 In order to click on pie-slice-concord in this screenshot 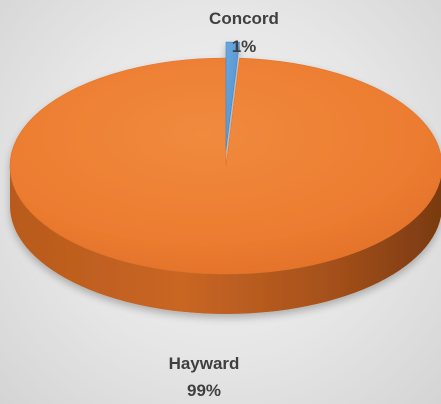, I will do `click(232, 96)`.